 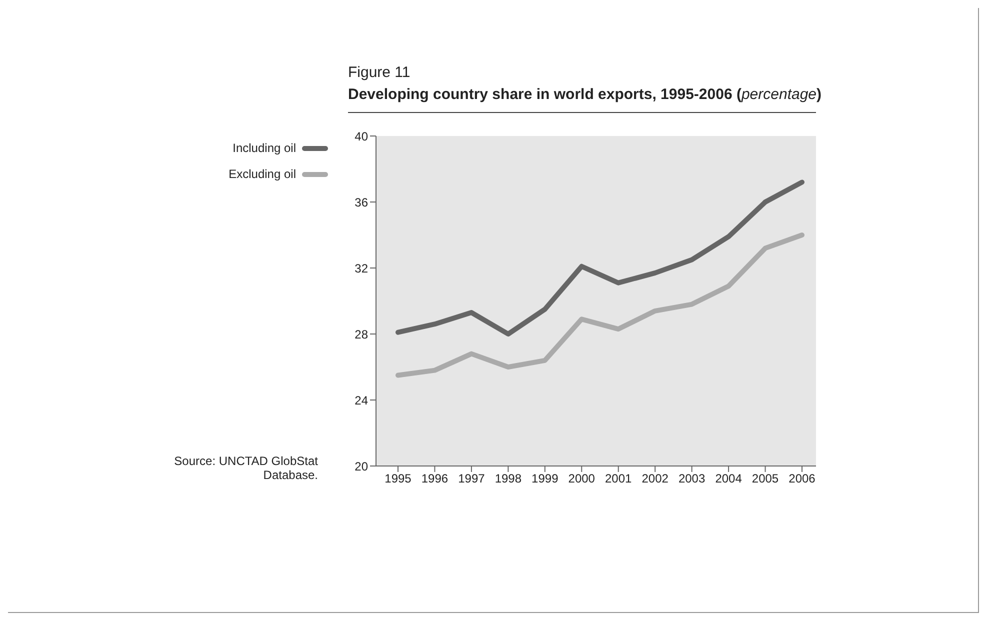 I want to click on y-tick-label: 28, so click(x=361, y=334).